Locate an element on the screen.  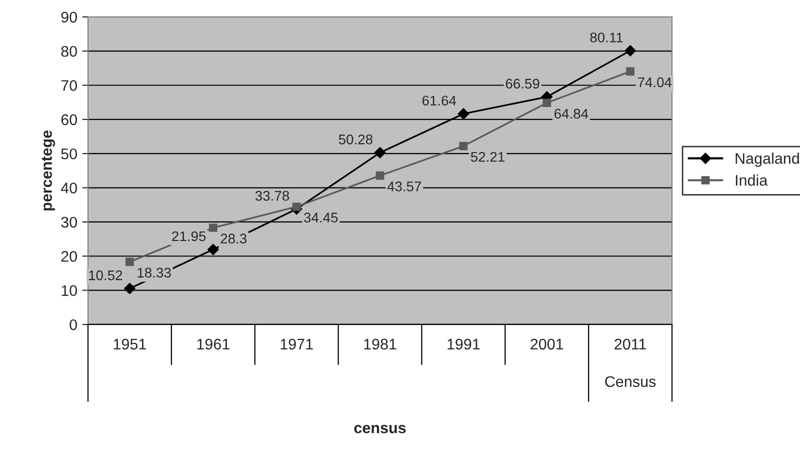
data-label: 28.3 is located at coordinates (233, 239).